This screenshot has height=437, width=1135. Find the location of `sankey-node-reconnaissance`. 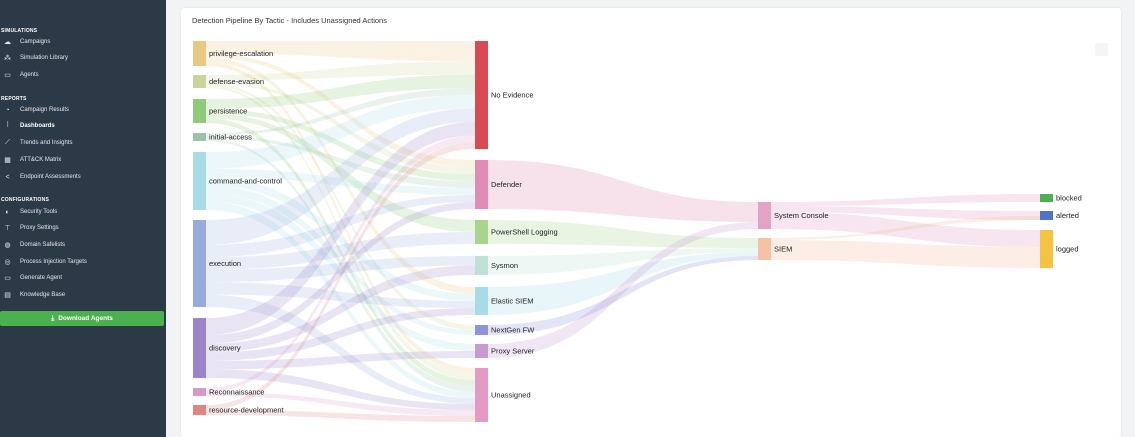

sankey-node-reconnaissance is located at coordinates (199, 392).